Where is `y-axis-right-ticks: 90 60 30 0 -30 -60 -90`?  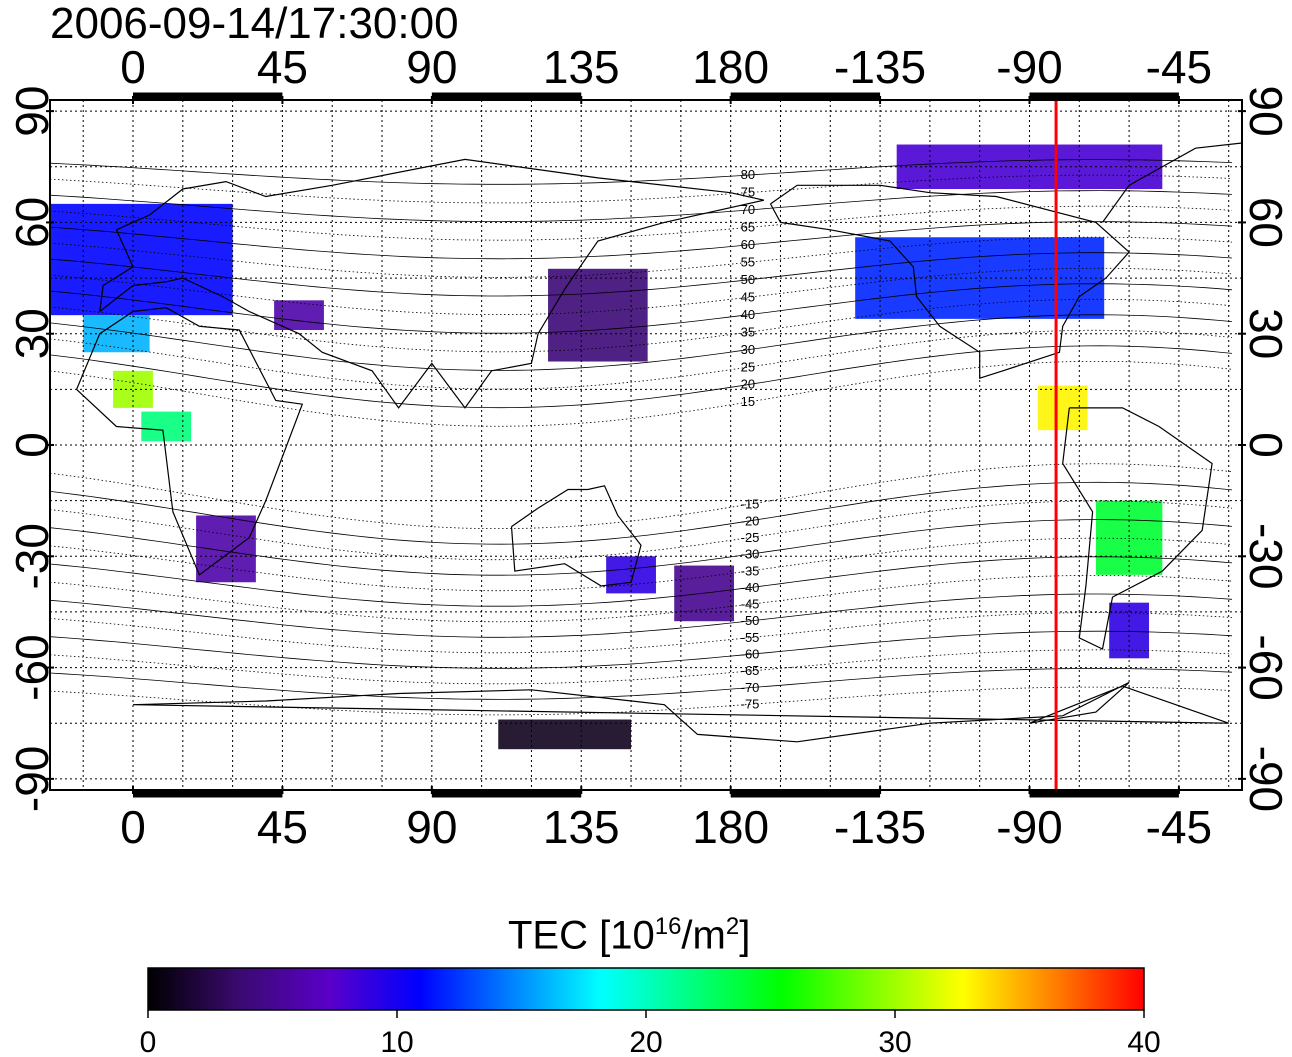
y-axis-right-ticks: 90 60 30 0 -30 -60 -90 is located at coordinates (1266, 449).